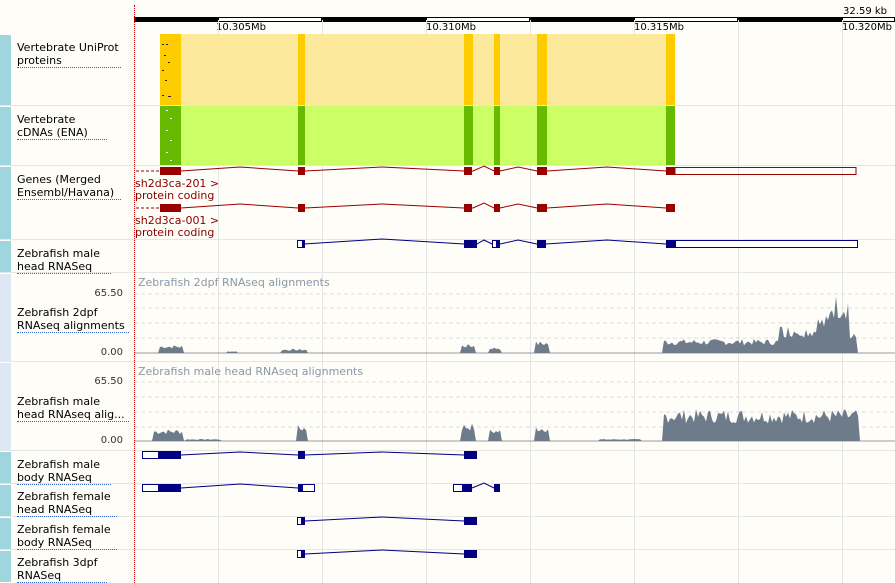 The height and width of the screenshot is (583, 895). I want to click on track-cdna: Vertebrate cDNAs (ENA), so click(67, 136).